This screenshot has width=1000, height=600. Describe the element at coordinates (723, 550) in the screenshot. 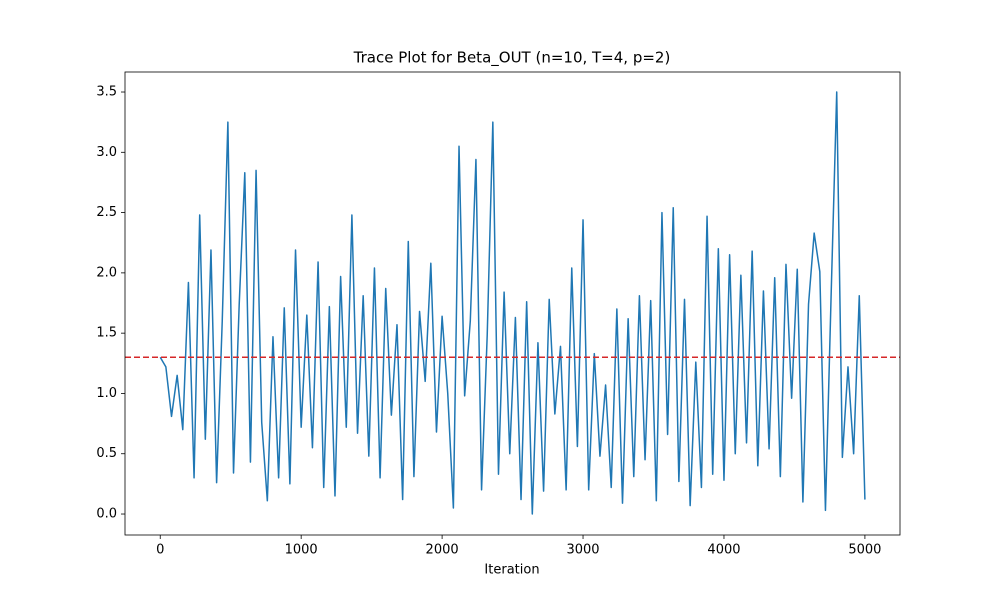

I see `x-tick-label: 4000` at that location.